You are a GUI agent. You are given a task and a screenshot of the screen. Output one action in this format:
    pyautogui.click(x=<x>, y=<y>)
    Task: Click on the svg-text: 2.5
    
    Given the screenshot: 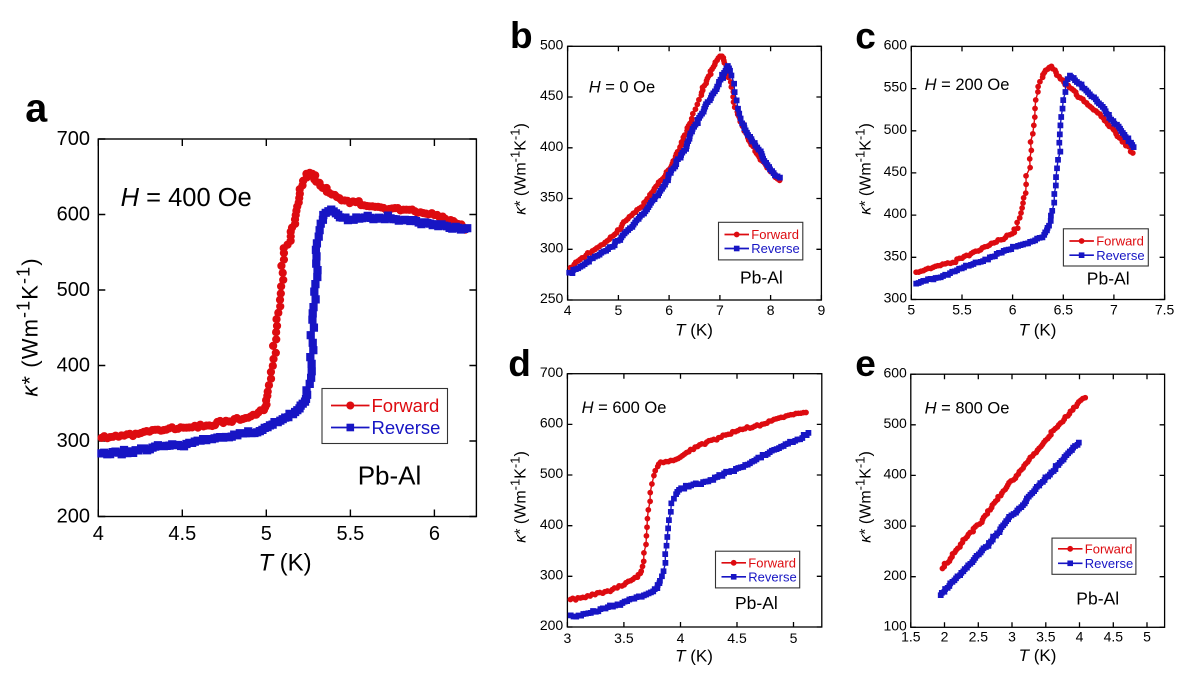 What is the action you would take?
    pyautogui.click(x=979, y=637)
    